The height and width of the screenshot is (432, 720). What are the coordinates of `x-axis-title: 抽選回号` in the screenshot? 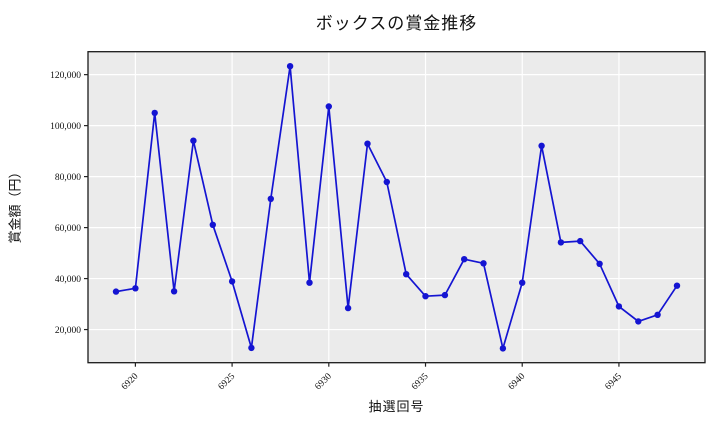 It's located at (396, 406).